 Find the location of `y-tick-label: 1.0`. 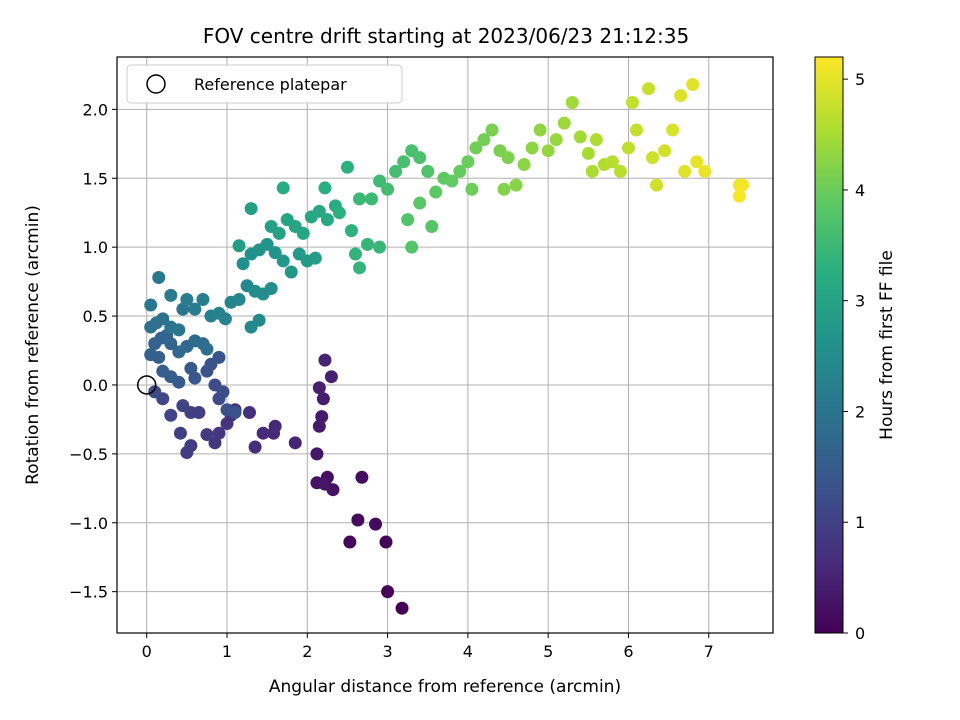

y-tick-label: 1.0 is located at coordinates (95, 247).